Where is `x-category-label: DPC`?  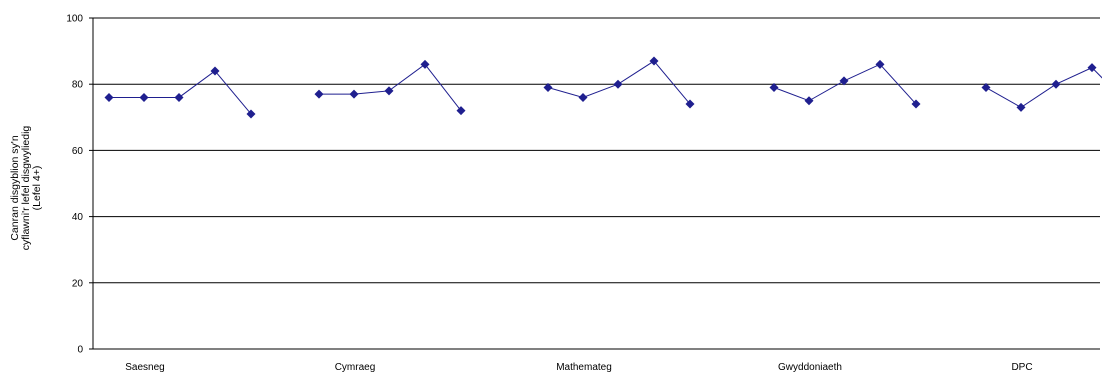
x-category-label: DPC is located at coordinates (1021, 367).